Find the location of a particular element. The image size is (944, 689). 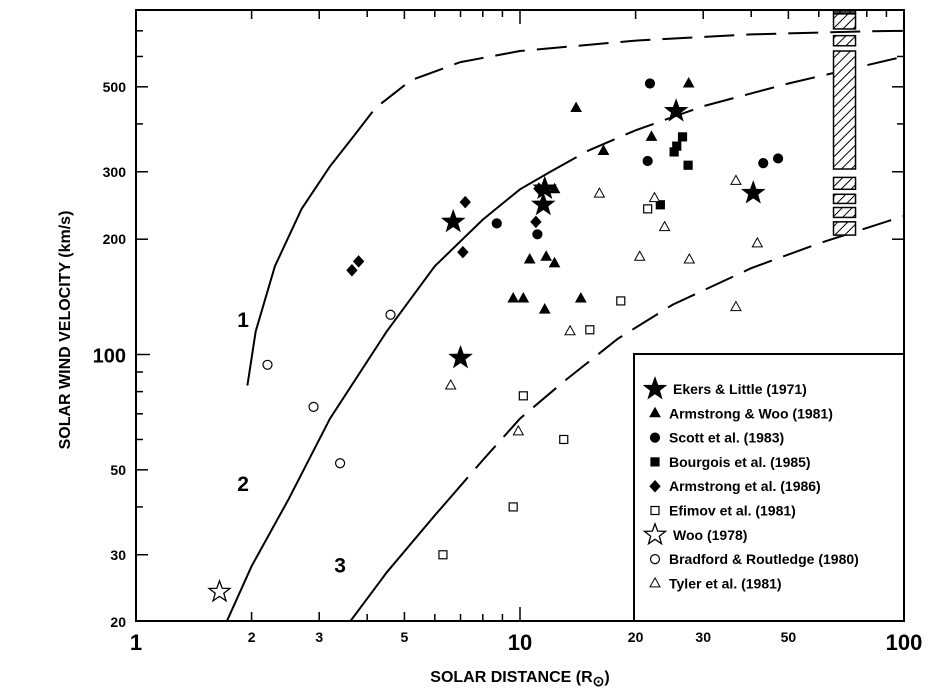

y-tick-label-20: 20 is located at coordinates (118, 622).